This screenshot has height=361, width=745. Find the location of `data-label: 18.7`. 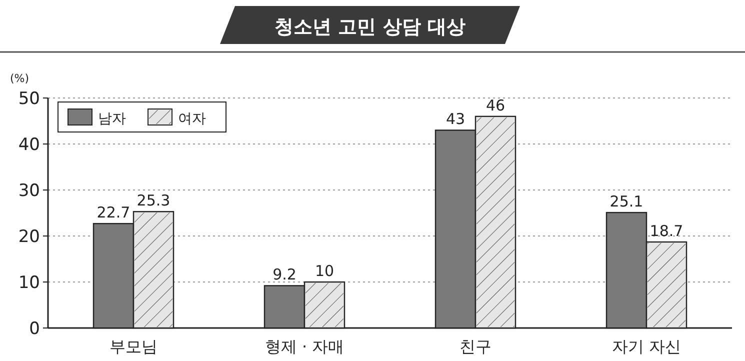

data-label: 18.7 is located at coordinates (667, 231).